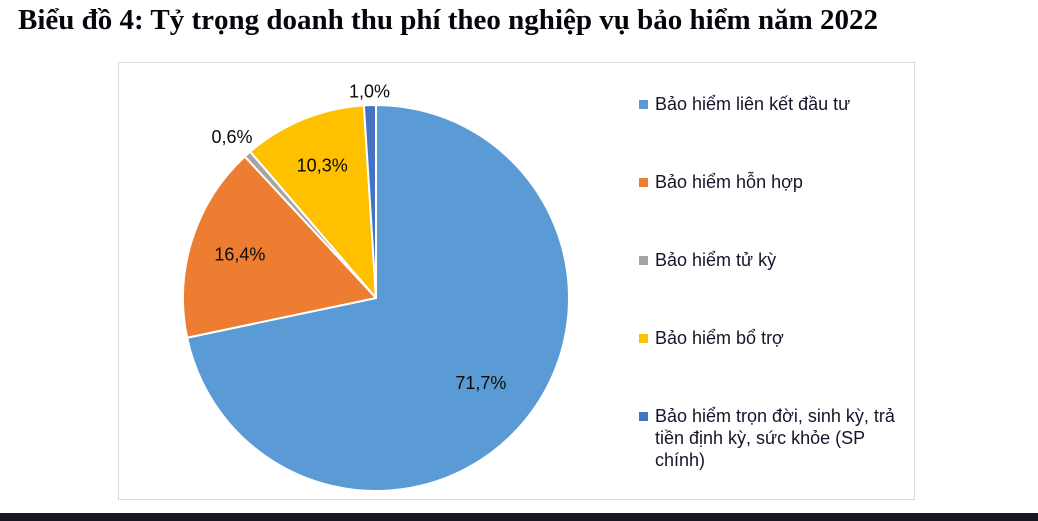 The width and height of the screenshot is (1038, 521). Describe the element at coordinates (719, 338) in the screenshot. I see `legend-label: Bảo hiểm bổ trợ` at that location.